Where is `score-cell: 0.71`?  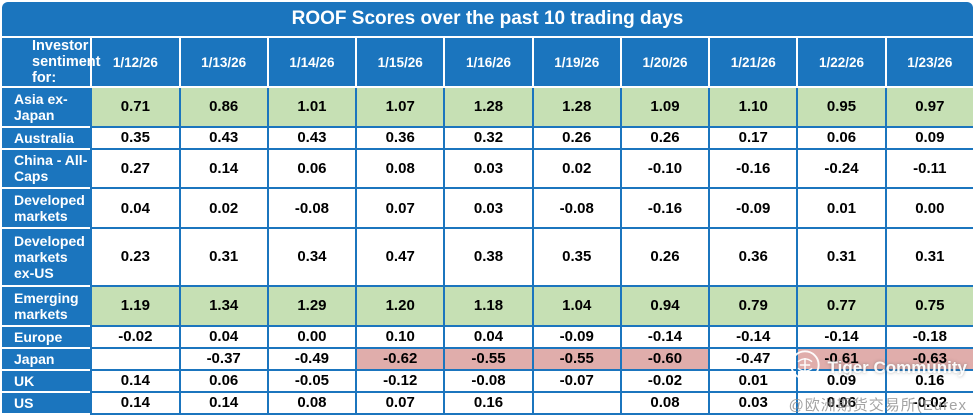 score-cell: 0.71 is located at coordinates (134, 108).